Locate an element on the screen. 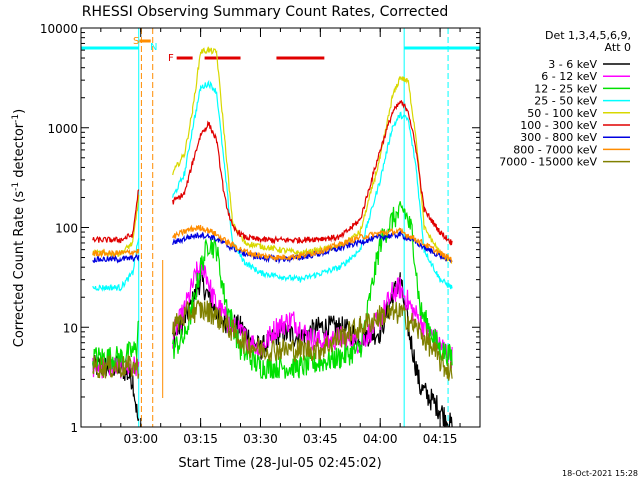 The image size is (640, 480). y-axis-label-sup2: -1 is located at coordinates (16, 118).